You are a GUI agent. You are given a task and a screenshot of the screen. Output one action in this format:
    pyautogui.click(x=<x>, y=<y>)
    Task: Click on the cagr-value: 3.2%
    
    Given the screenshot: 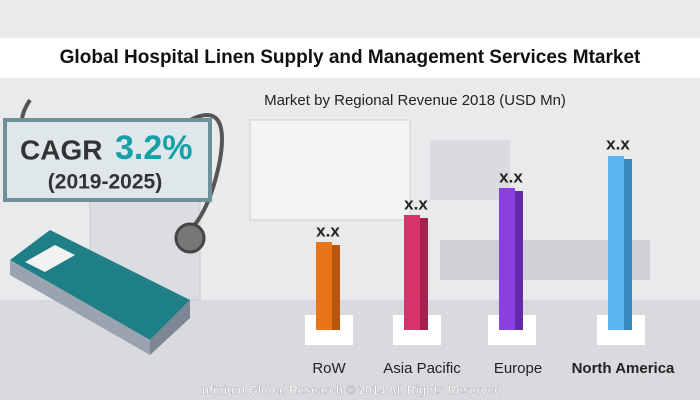 What is the action you would take?
    pyautogui.click(x=154, y=148)
    